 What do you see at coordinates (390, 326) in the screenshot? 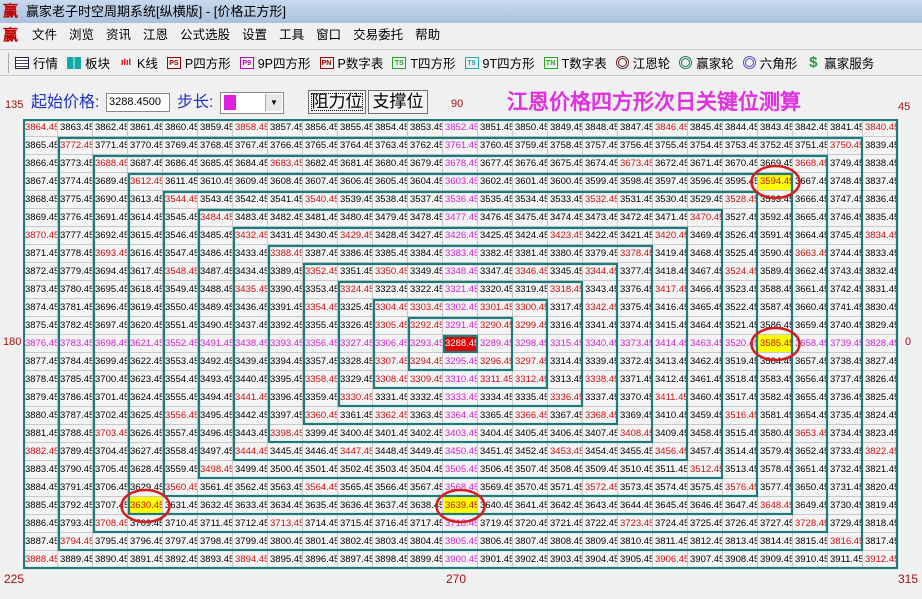
I see `grid-cell: 3305.45` at bounding box center [390, 326].